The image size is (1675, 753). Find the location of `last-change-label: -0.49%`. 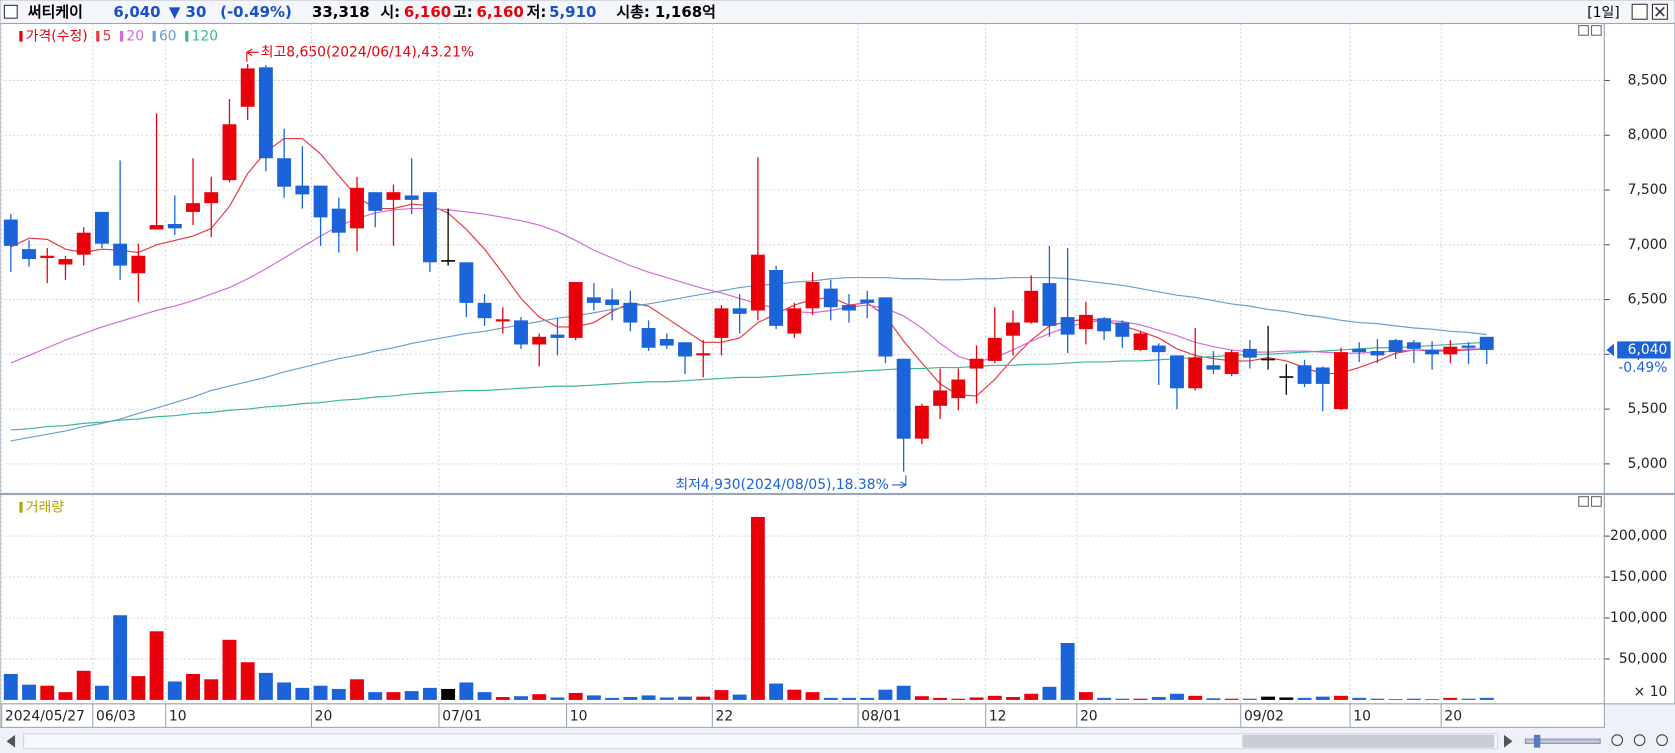

last-change-label: -0.49% is located at coordinates (1642, 368).